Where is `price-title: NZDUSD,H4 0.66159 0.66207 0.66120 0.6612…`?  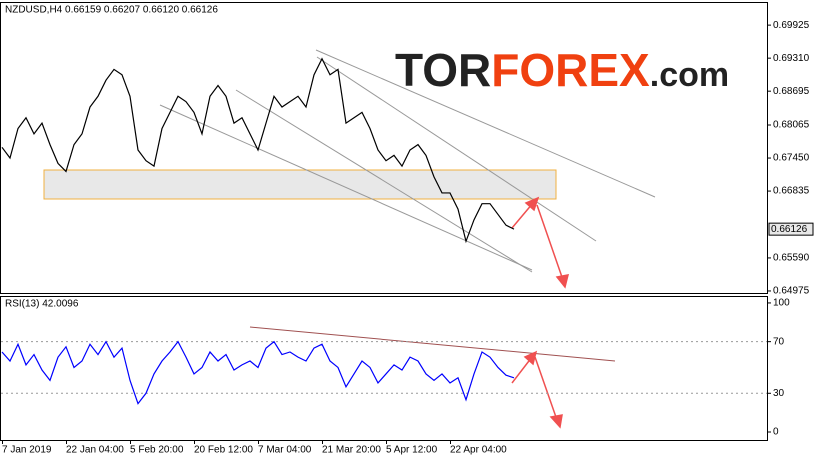 price-title: NZDUSD,H4 0.66159 0.66207 0.66120 0.6612… is located at coordinates (111, 10).